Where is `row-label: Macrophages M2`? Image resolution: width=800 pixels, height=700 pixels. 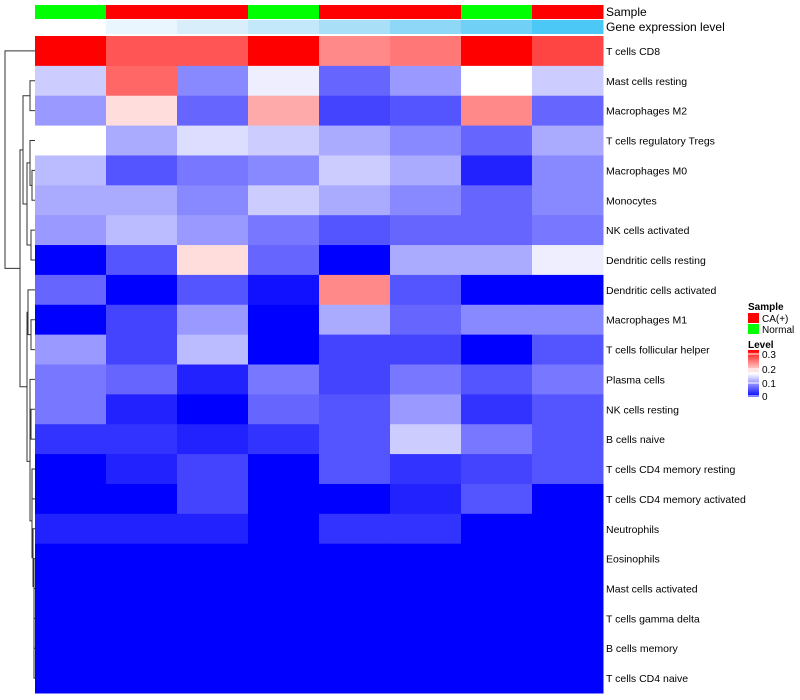
row-label: Macrophages M2 is located at coordinates (646, 112).